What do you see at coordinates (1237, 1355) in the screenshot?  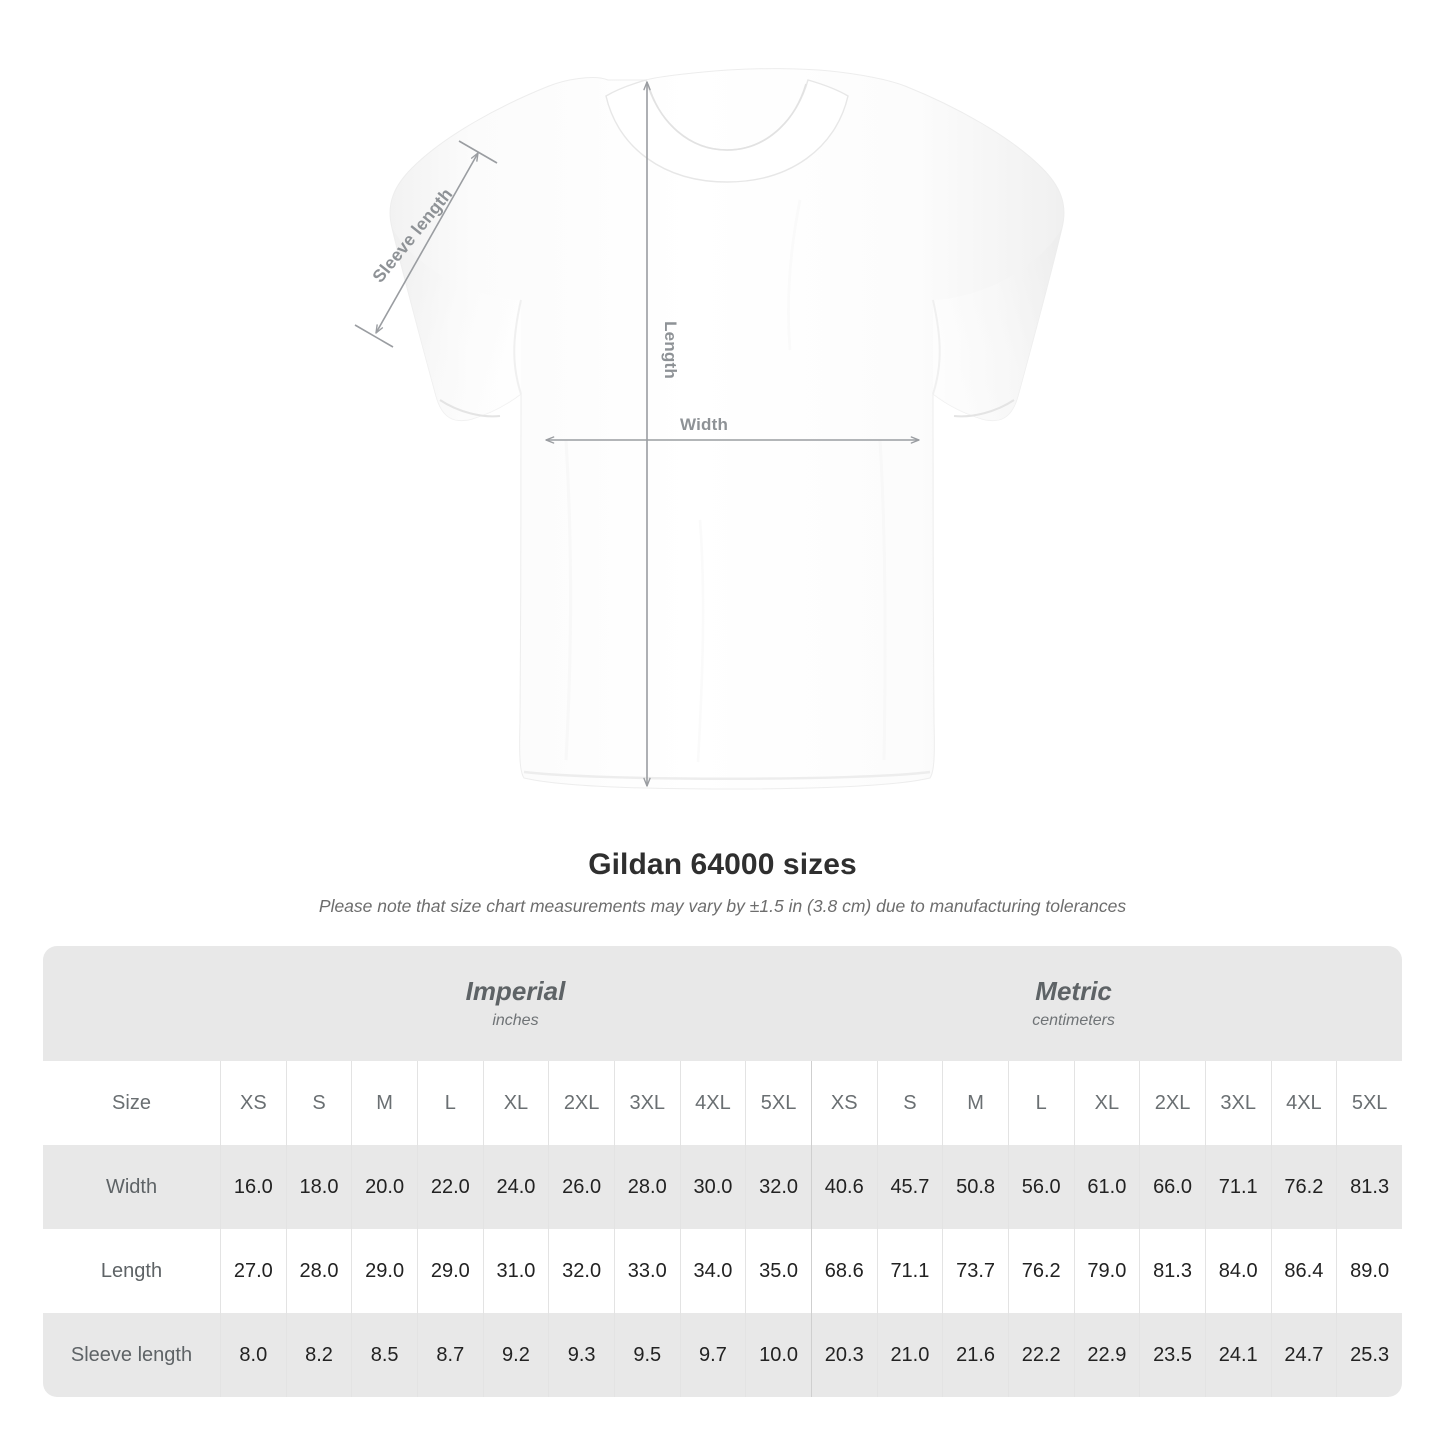 I see `cell-value: 24.1` at bounding box center [1237, 1355].